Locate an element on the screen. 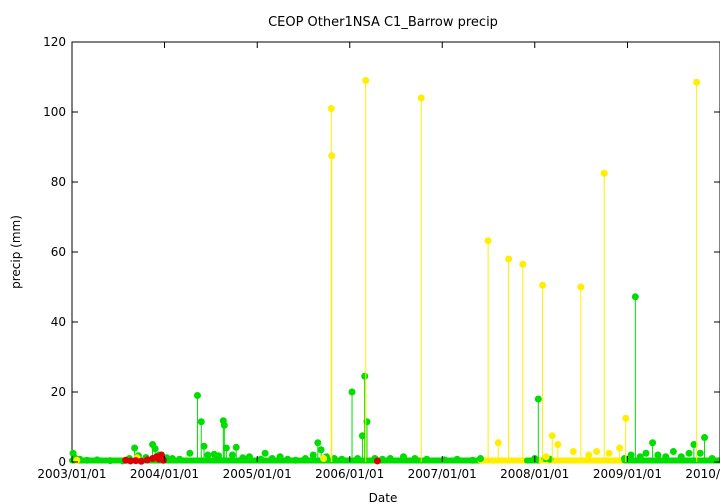 The image size is (720, 504). x-tick-label: 2008/01/01 is located at coordinates (534, 474).